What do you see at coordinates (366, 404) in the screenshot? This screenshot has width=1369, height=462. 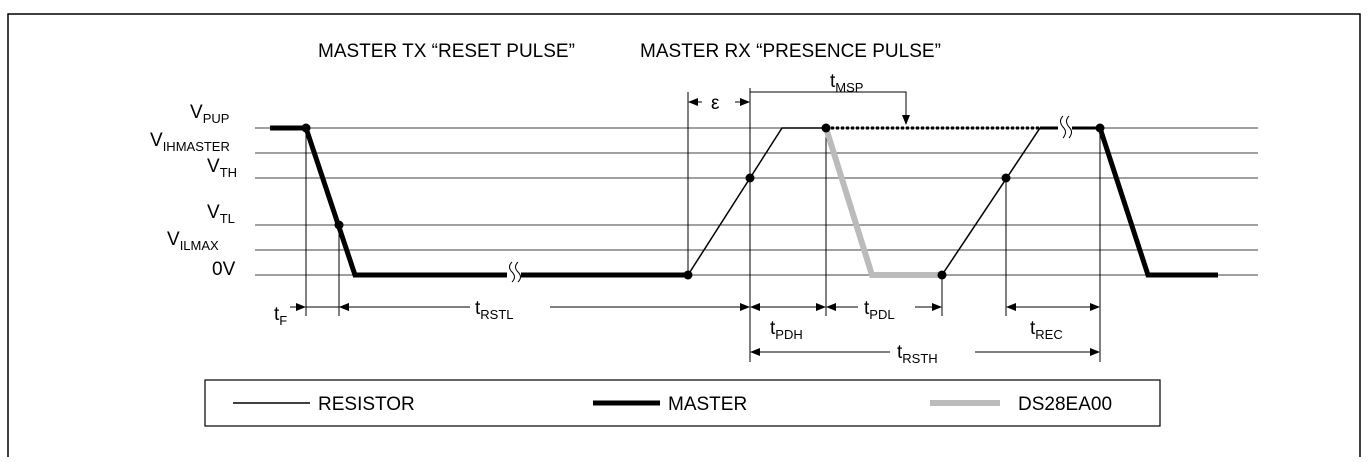 I see `legend-label: RESISTOR` at bounding box center [366, 404].